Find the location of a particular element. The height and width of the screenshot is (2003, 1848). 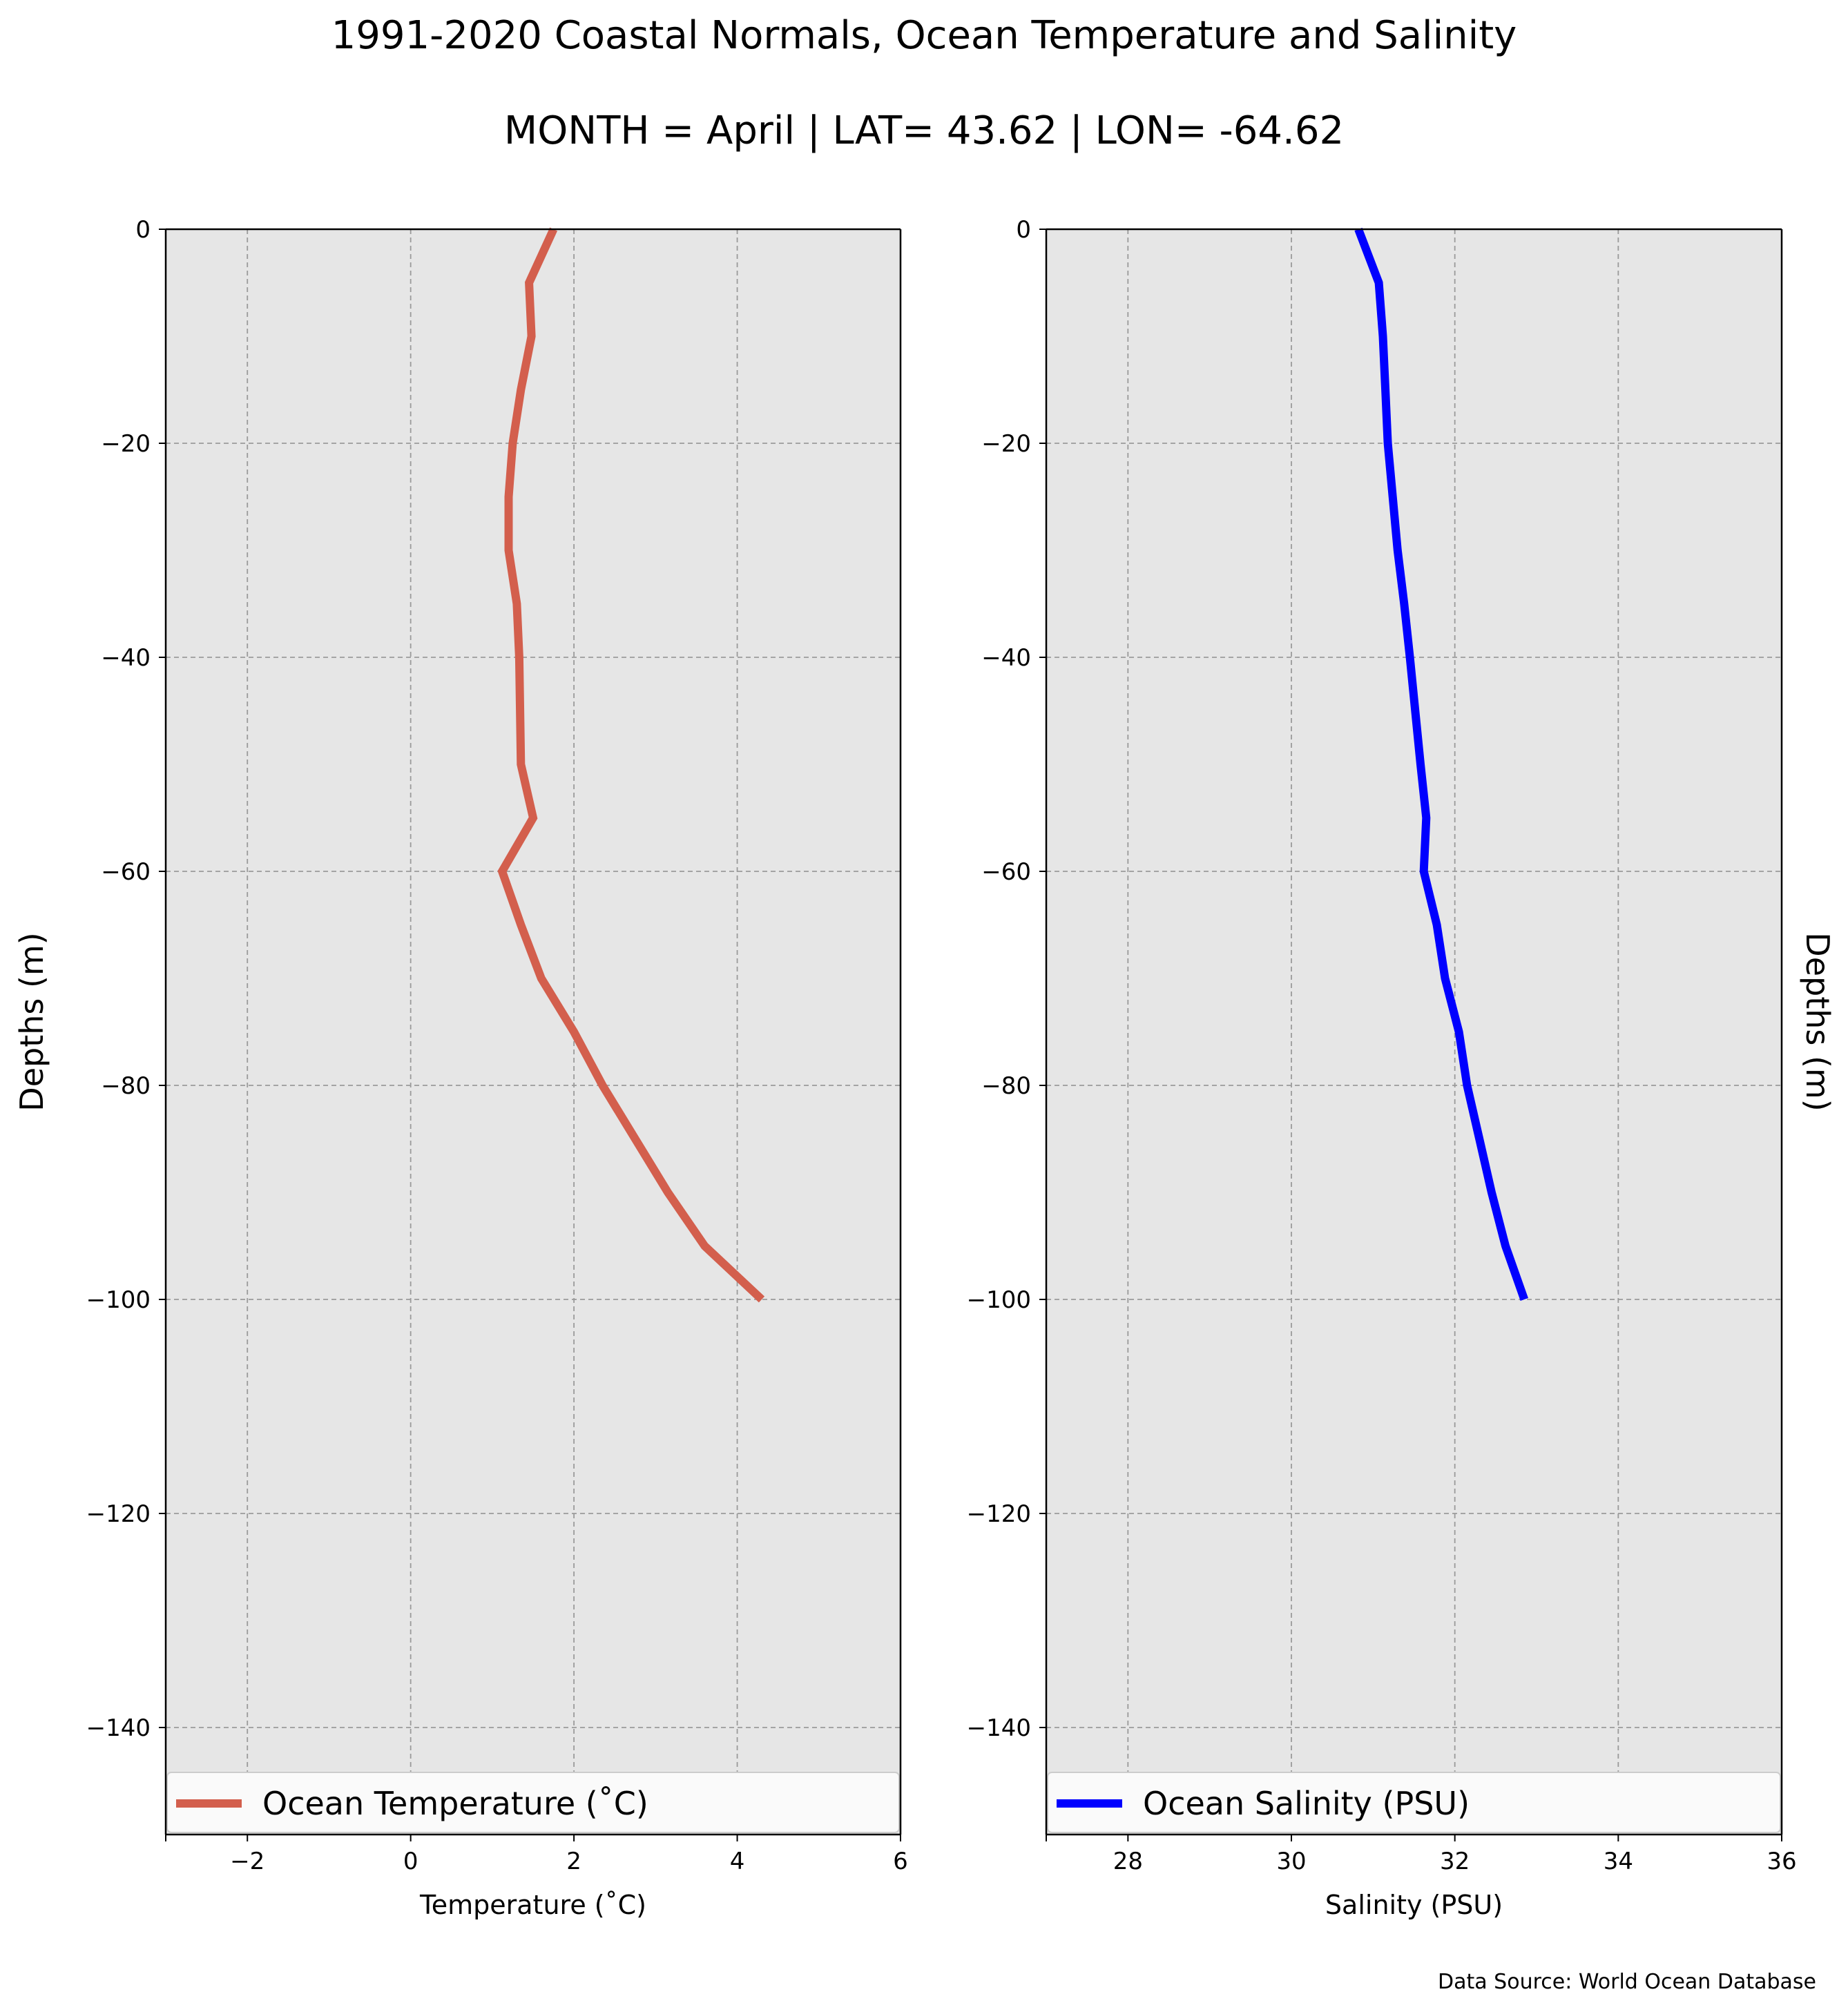

x-tick-label: 6 is located at coordinates (900, 1862).